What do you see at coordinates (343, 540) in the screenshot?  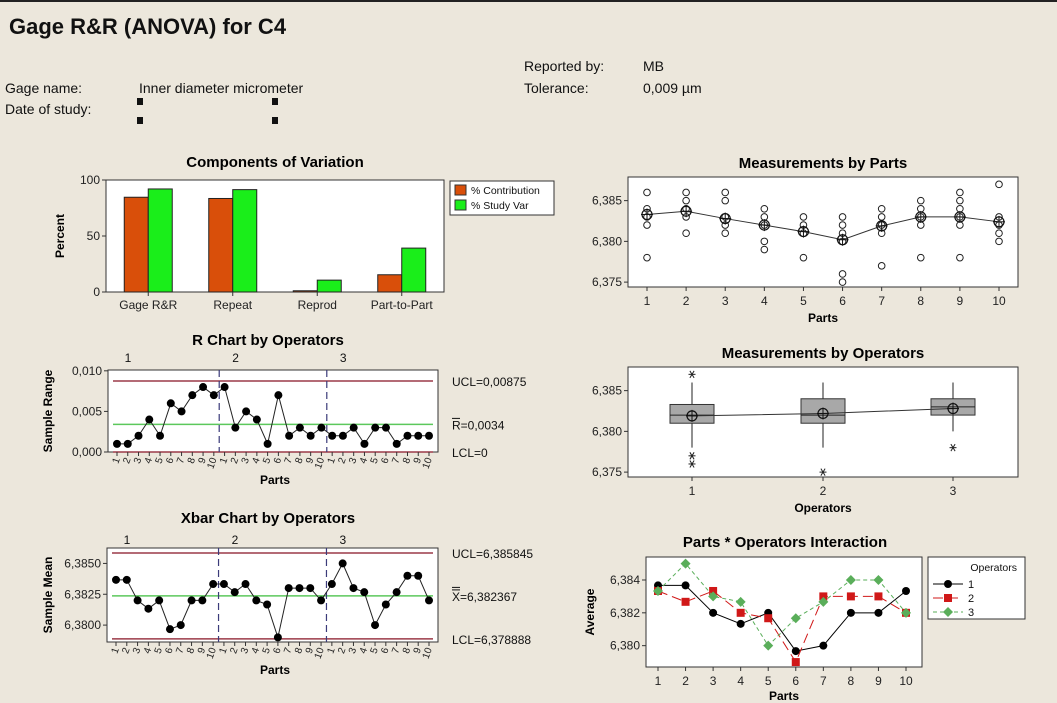 I see `operator-group-label: 3` at bounding box center [343, 540].